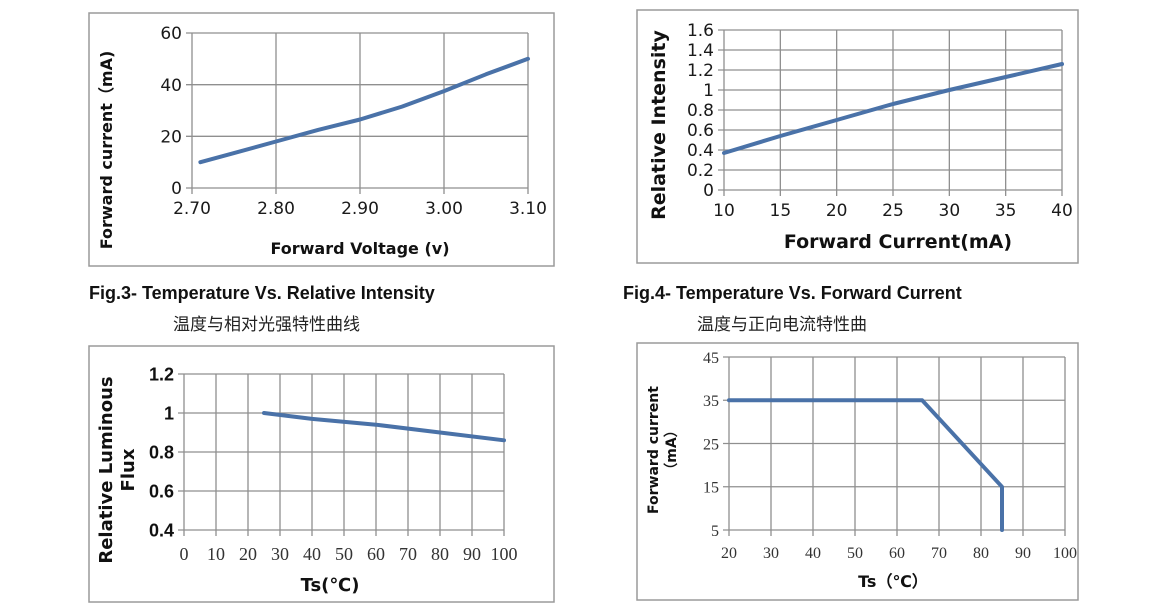 The image size is (1167, 616). I want to click on y-tick-label: 45, so click(711, 358).